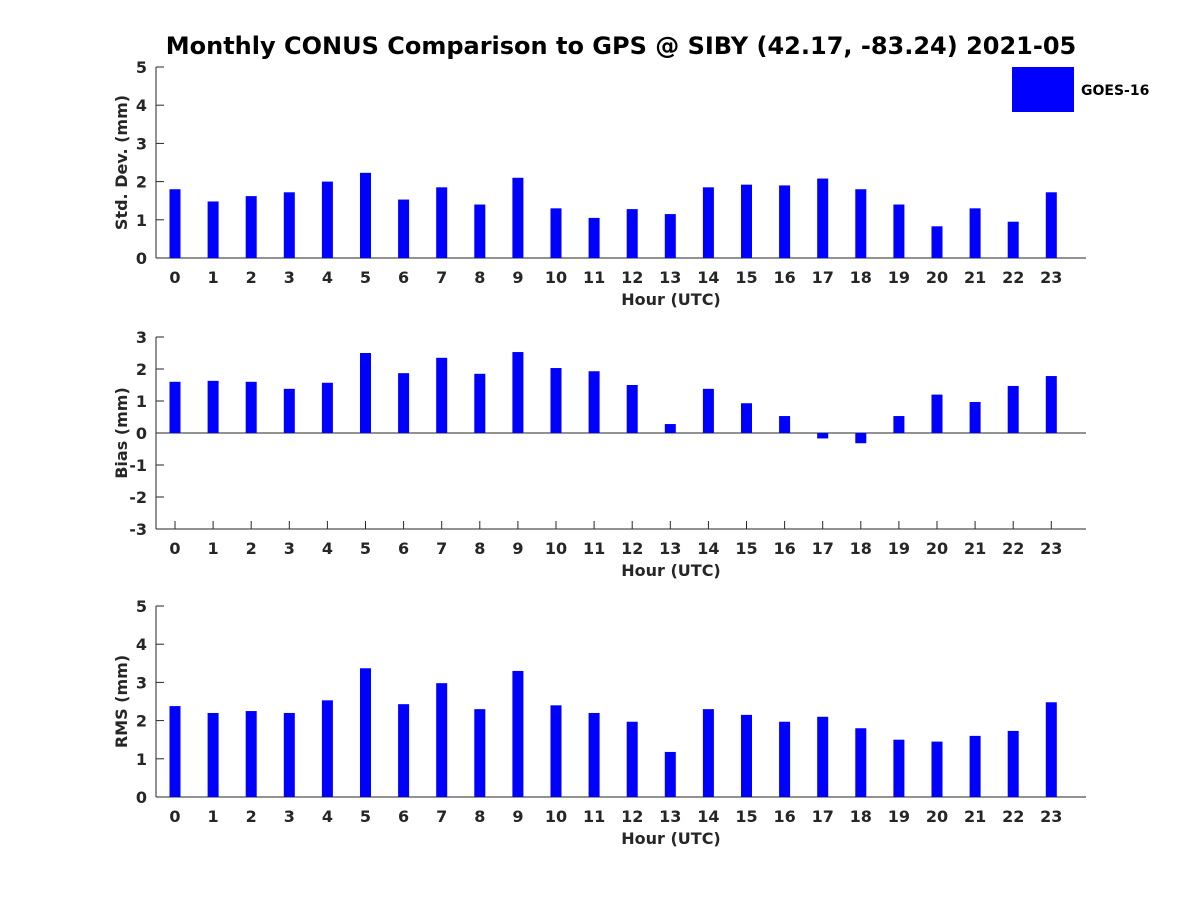  I want to click on x-tick-label: 10, so click(556, 548).